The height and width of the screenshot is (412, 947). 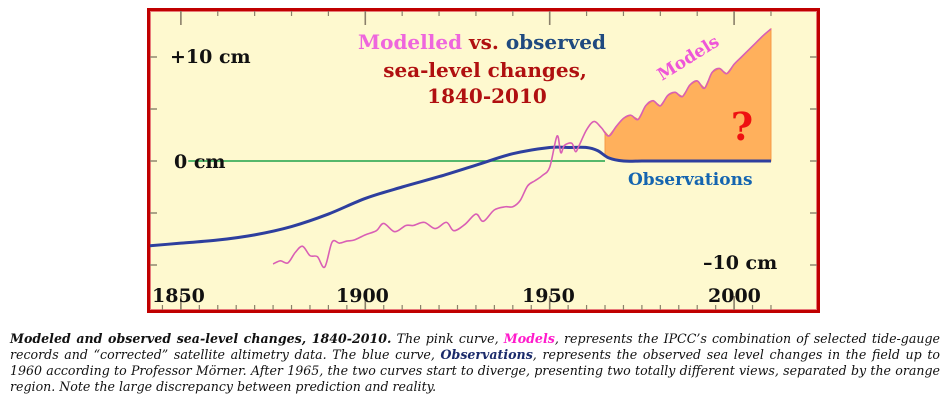 What do you see at coordinates (362, 296) in the screenshot?
I see `x-label-1900: 1900` at bounding box center [362, 296].